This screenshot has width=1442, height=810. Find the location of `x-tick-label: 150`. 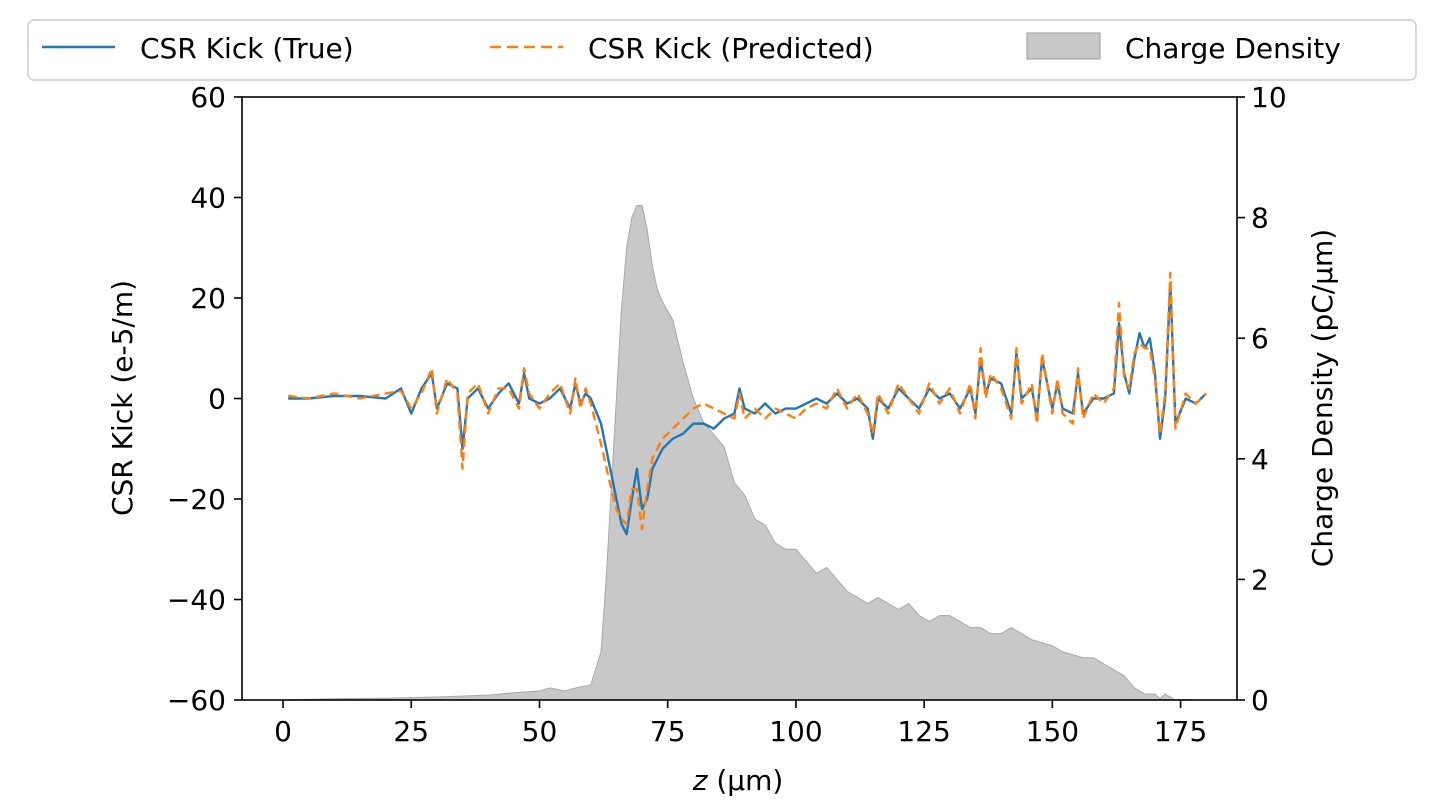

x-tick-label: 150 is located at coordinates (1052, 731).